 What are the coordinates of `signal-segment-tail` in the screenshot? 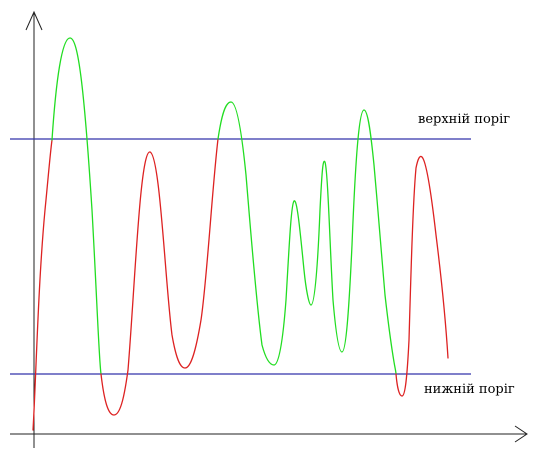 It's located at (422, 276).